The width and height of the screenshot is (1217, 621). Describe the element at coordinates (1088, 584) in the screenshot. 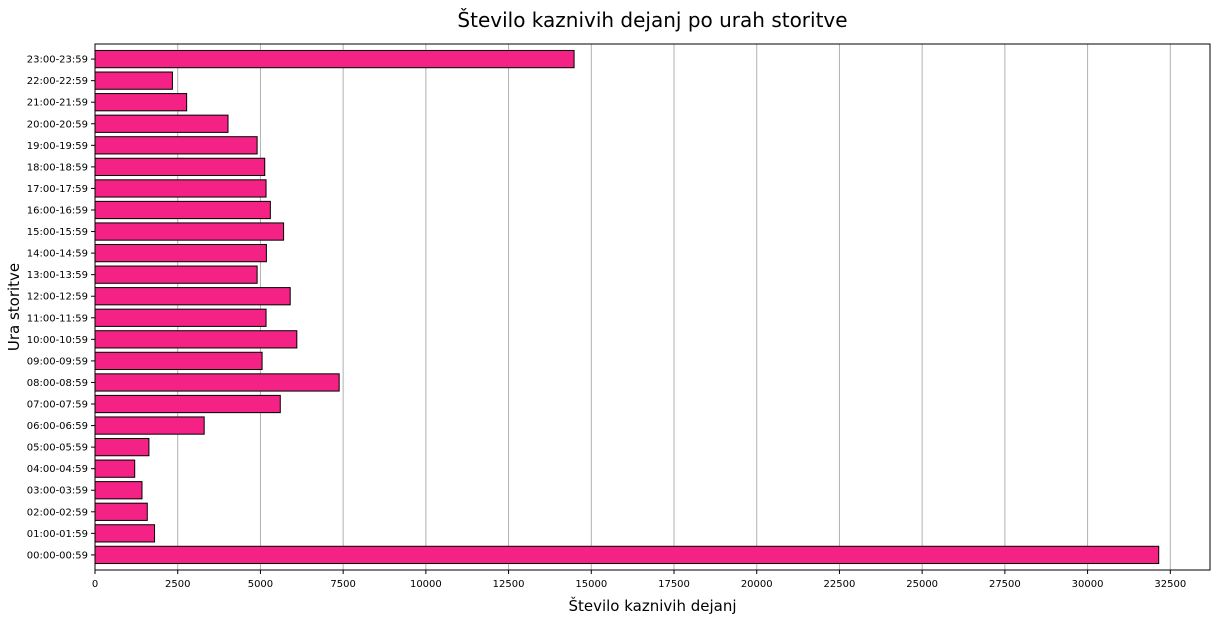

I see `x-tick-label: 30000` at that location.